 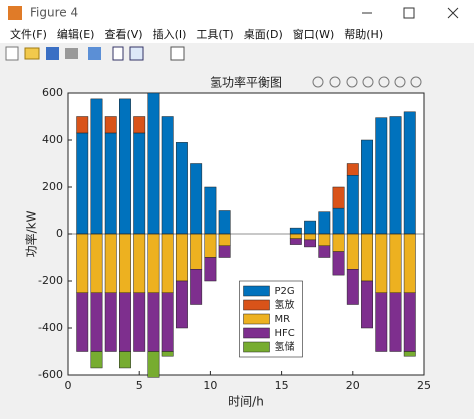 What do you see at coordinates (424, 385) in the screenshot?
I see `x-tick-label: 25` at bounding box center [424, 385].